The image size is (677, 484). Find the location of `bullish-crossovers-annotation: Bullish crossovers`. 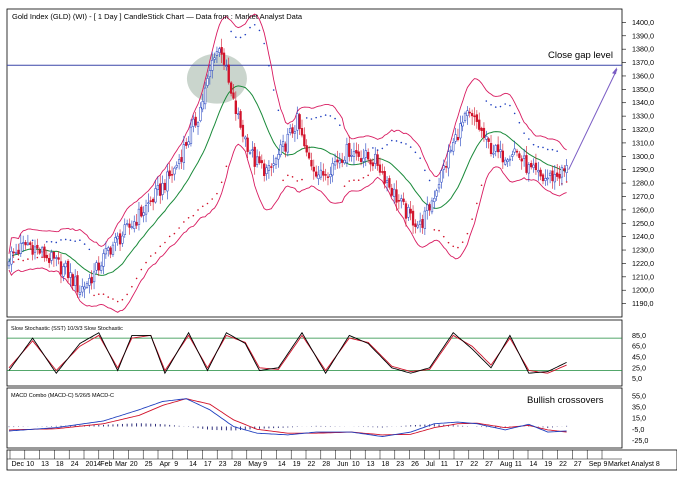

bullish-crossovers-annotation: Bullish crossovers is located at coordinates (565, 400).